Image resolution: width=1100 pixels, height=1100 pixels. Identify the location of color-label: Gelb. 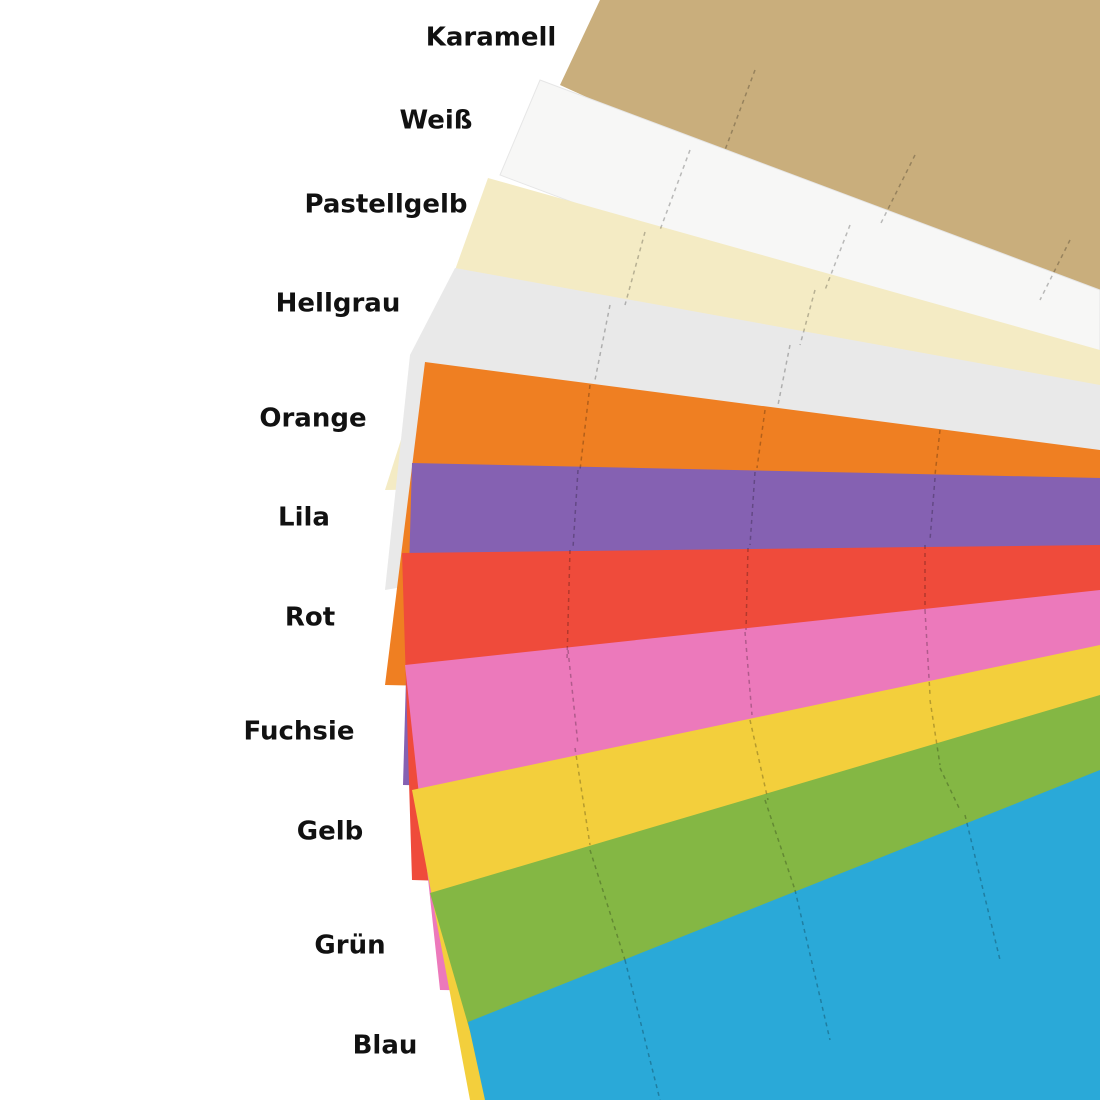
(330, 832).